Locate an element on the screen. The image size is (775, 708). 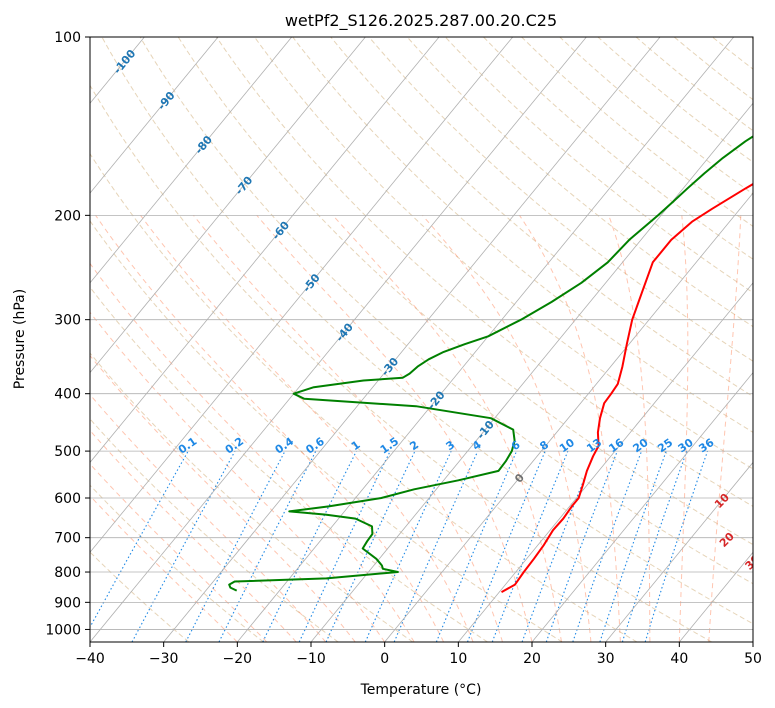
x-tick-label: −40 is located at coordinates (90, 659).